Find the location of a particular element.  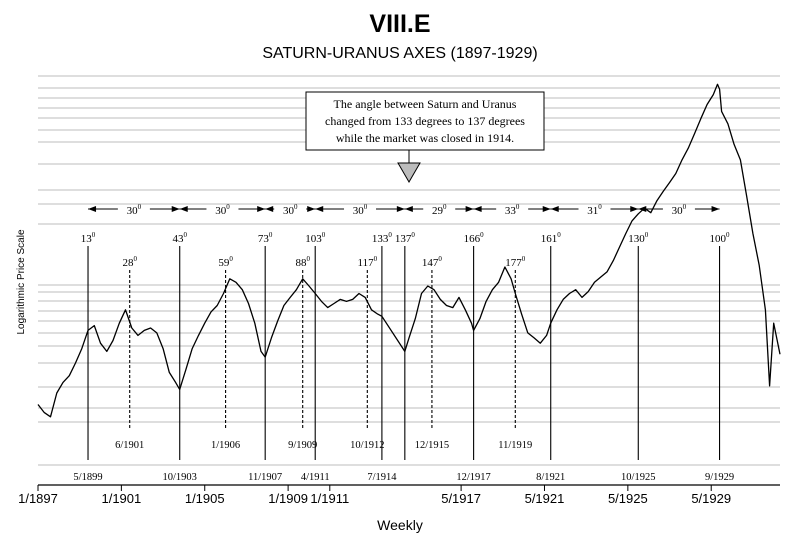

solid-marker-date: 7/1914 is located at coordinates (382, 477).